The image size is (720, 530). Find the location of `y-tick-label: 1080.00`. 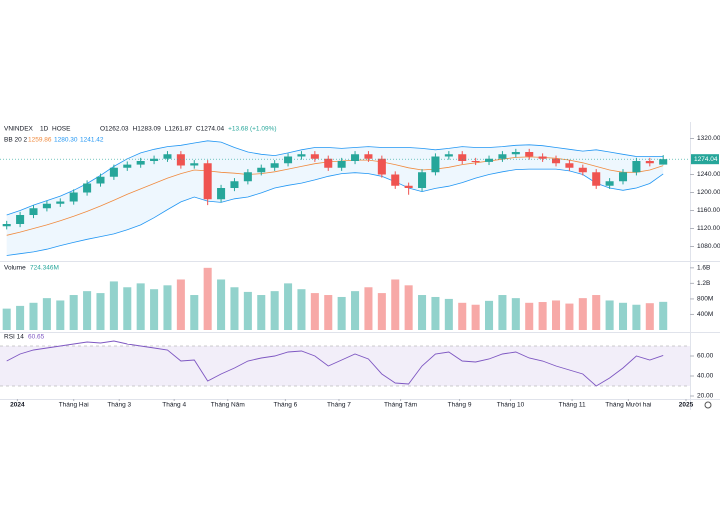

y-tick-label: 1080.00 is located at coordinates (708, 246).